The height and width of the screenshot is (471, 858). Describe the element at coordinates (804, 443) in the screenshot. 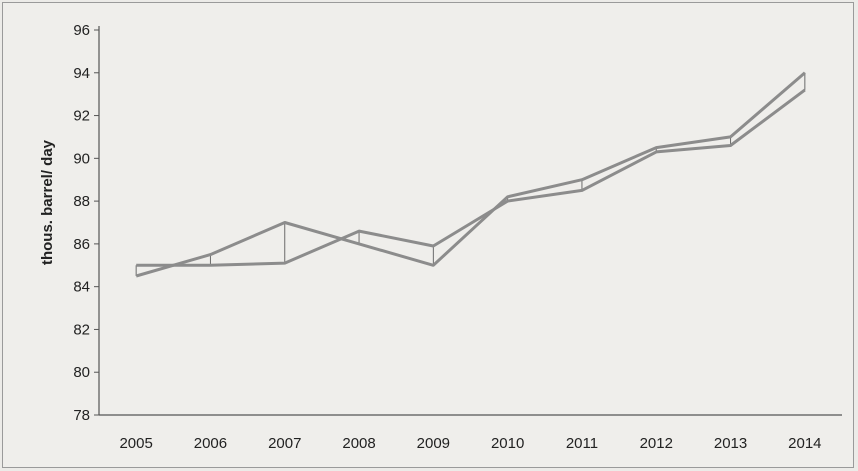

I see `x-tick-label: 2014` at that location.